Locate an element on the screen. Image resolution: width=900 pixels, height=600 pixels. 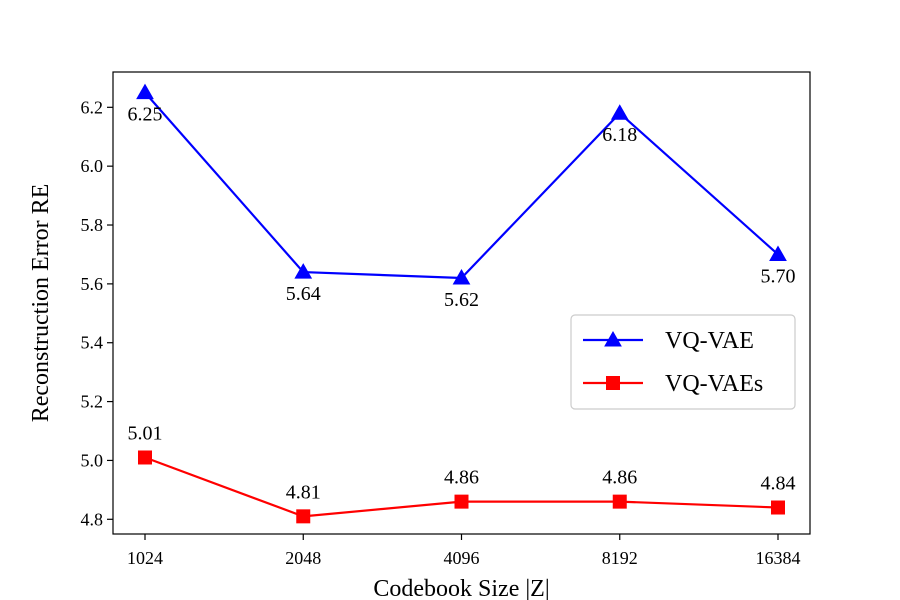
y-tick-label: 5.0 is located at coordinates (92, 460).